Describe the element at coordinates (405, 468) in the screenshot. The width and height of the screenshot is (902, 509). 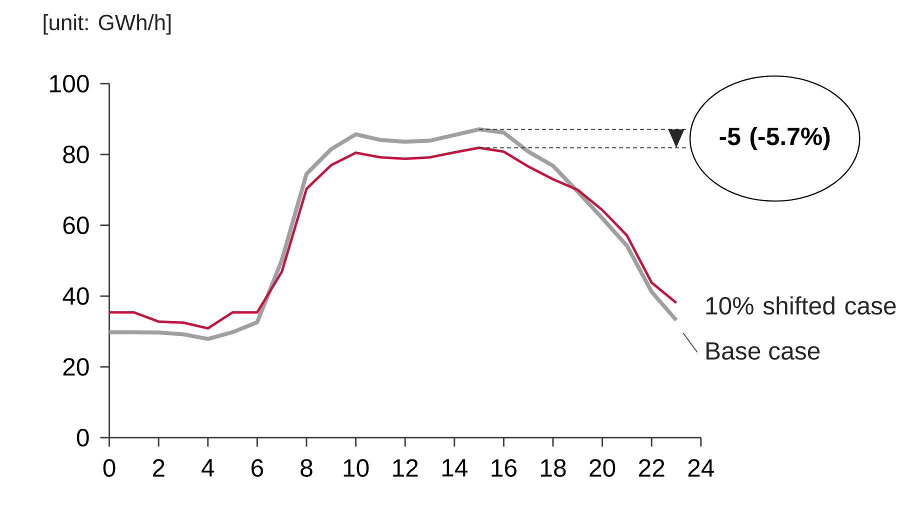
I see `x-tick-label: 12` at that location.